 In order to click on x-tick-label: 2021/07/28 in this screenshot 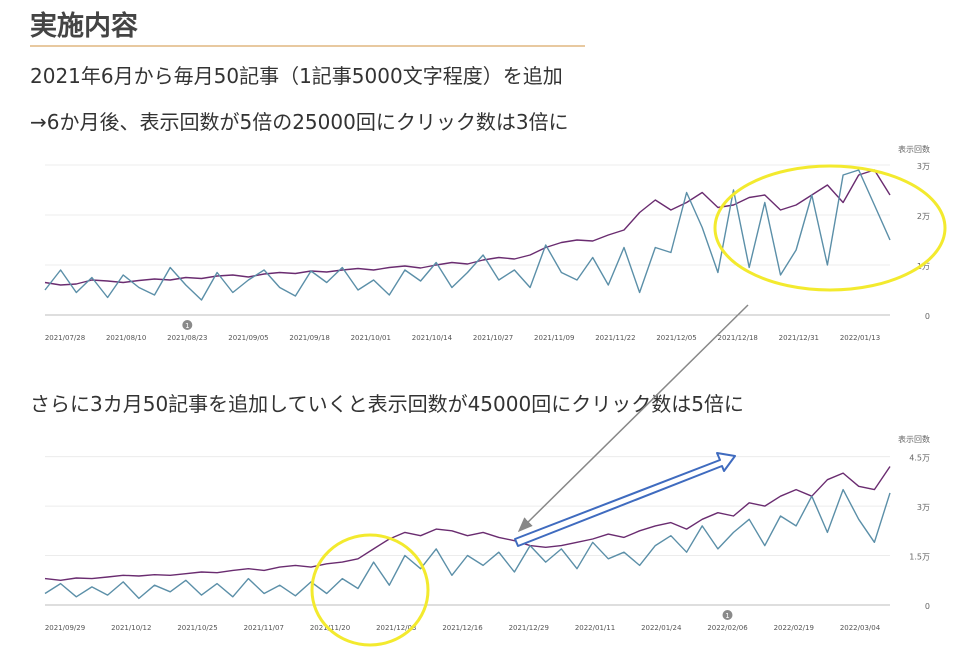, I will do `click(65, 338)`.